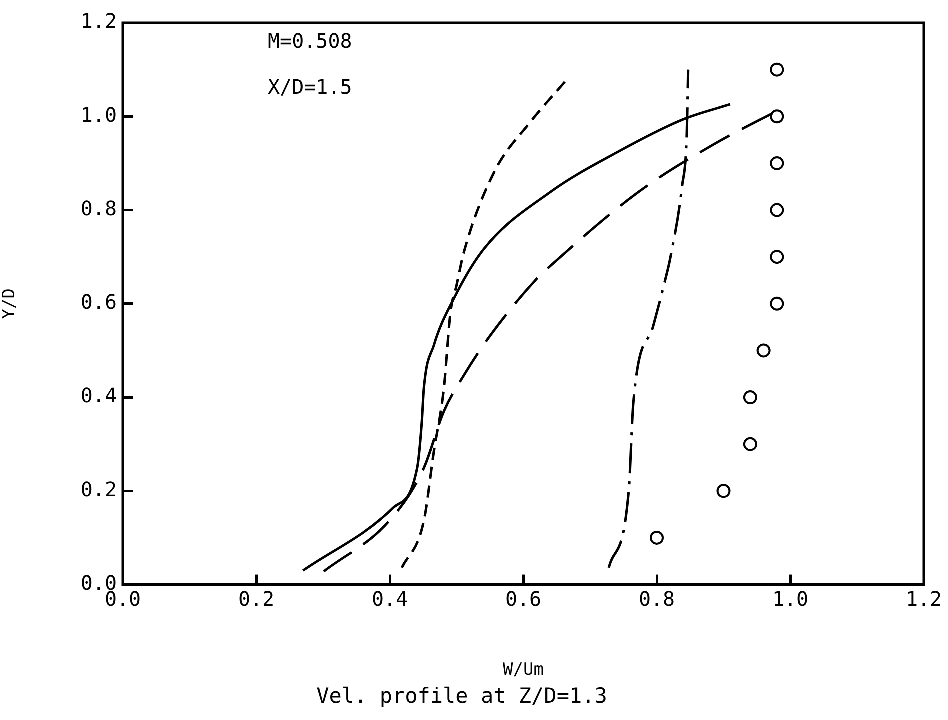  Describe the element at coordinates (10, 304) in the screenshot. I see `y-axis-title: Y/D` at that location.